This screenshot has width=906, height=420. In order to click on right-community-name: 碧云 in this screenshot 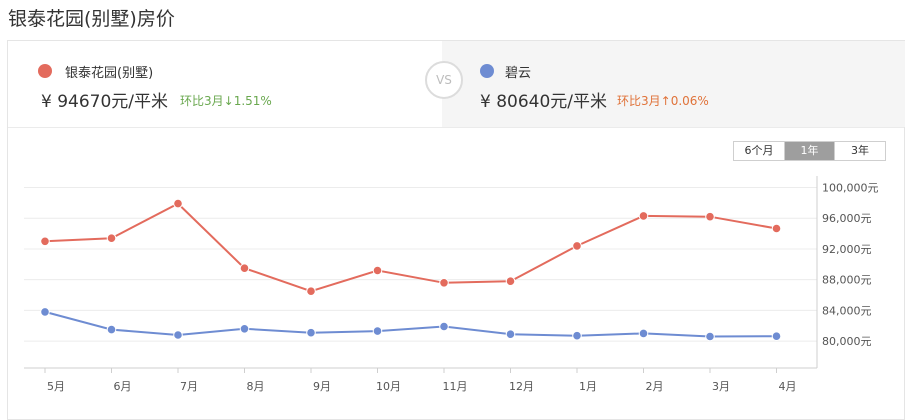, I will do `click(518, 73)`.